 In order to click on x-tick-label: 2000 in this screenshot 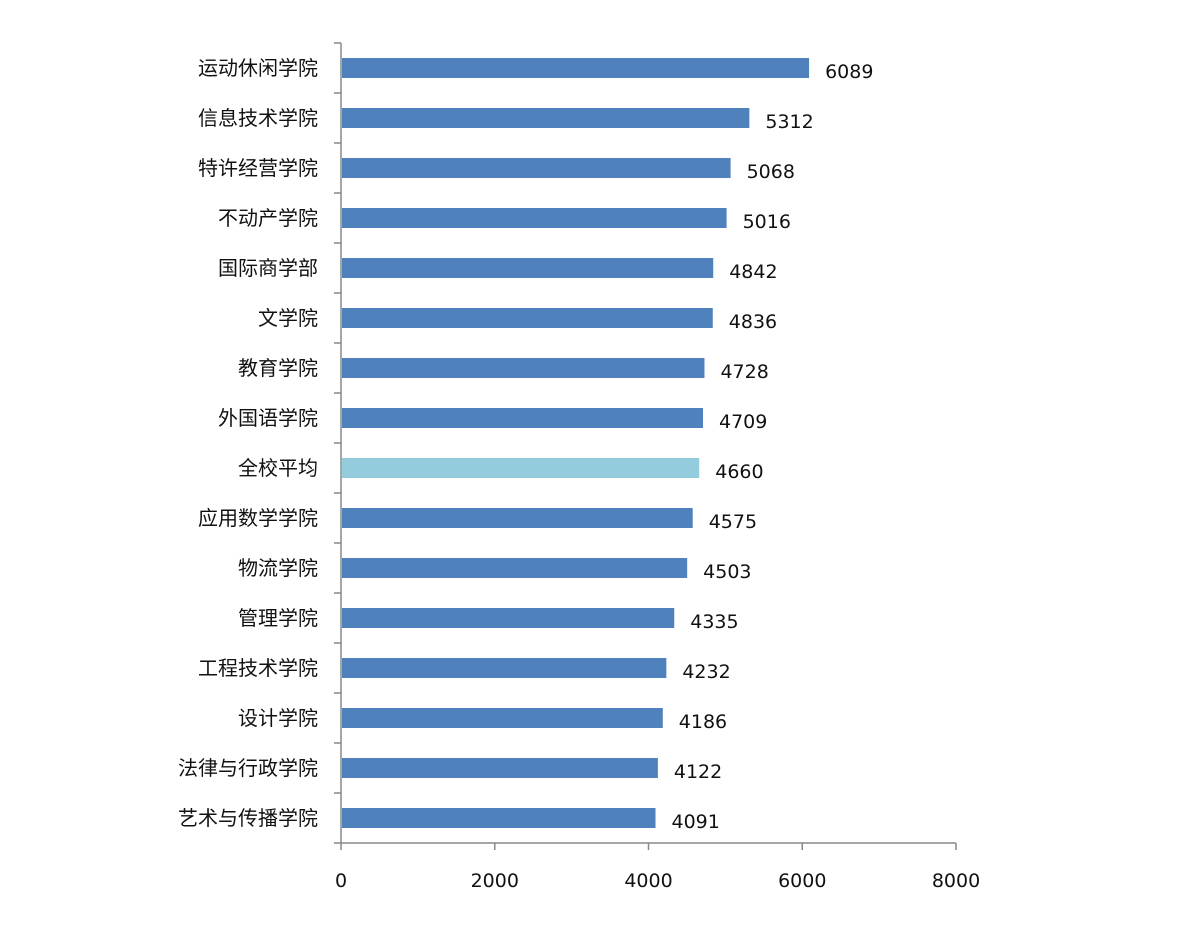, I will do `click(495, 881)`.